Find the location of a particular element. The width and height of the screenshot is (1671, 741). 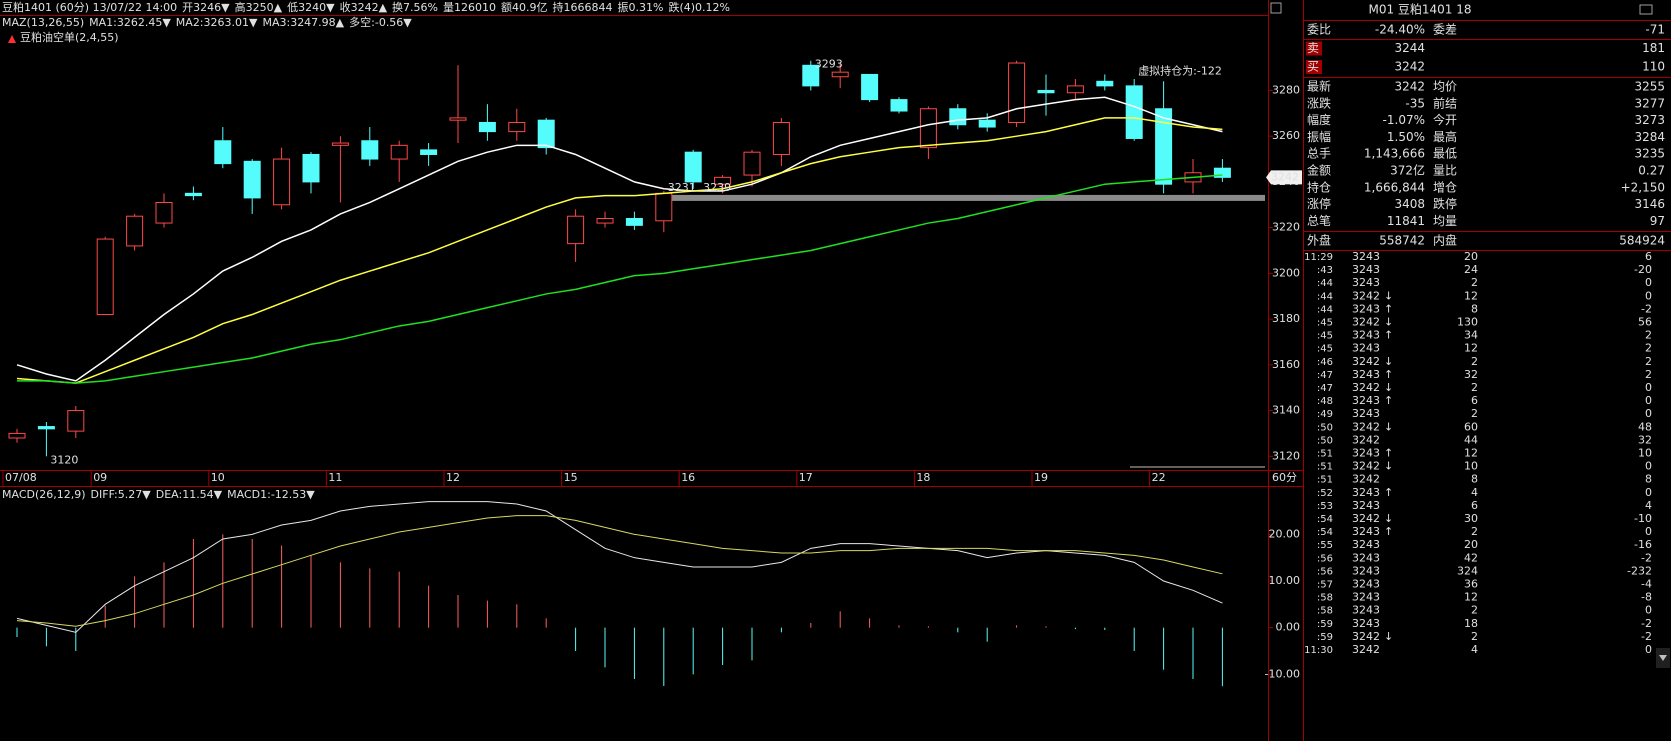

tick-volume: 6 is located at coordinates (1474, 400).